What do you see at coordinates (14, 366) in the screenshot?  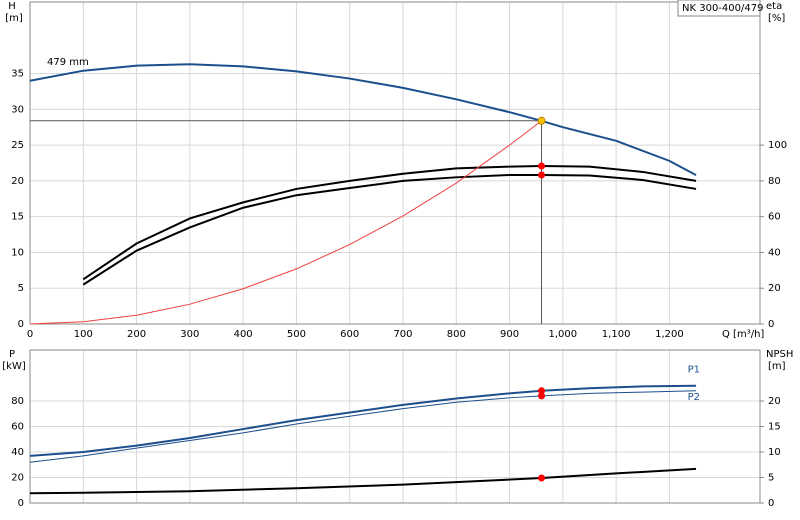 I see `y-axis-unit: [kW]` at bounding box center [14, 366].